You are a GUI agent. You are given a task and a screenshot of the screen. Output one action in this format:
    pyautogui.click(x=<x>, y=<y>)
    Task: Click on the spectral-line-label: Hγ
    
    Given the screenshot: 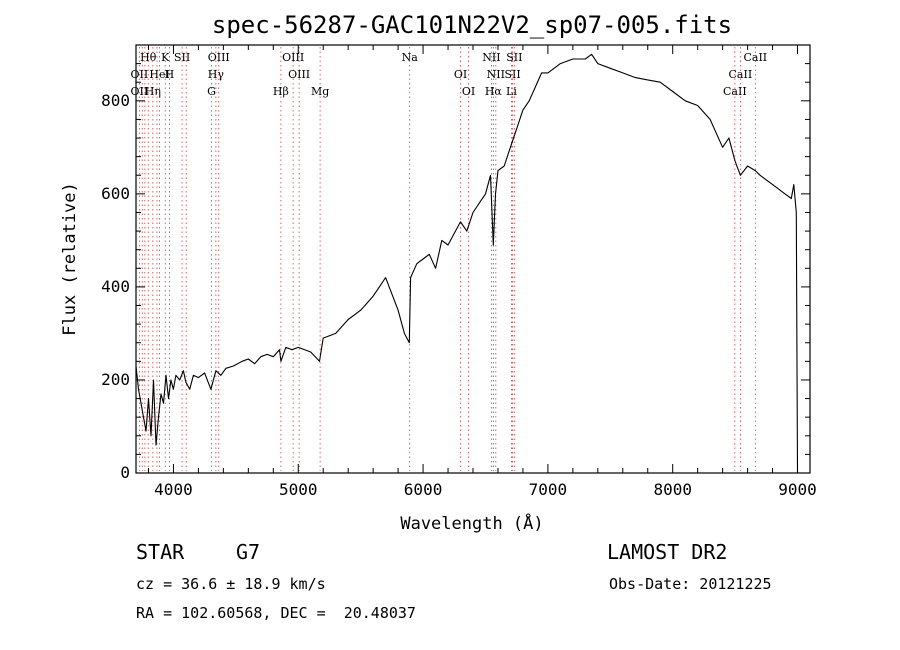 What is the action you would take?
    pyautogui.click(x=216, y=74)
    